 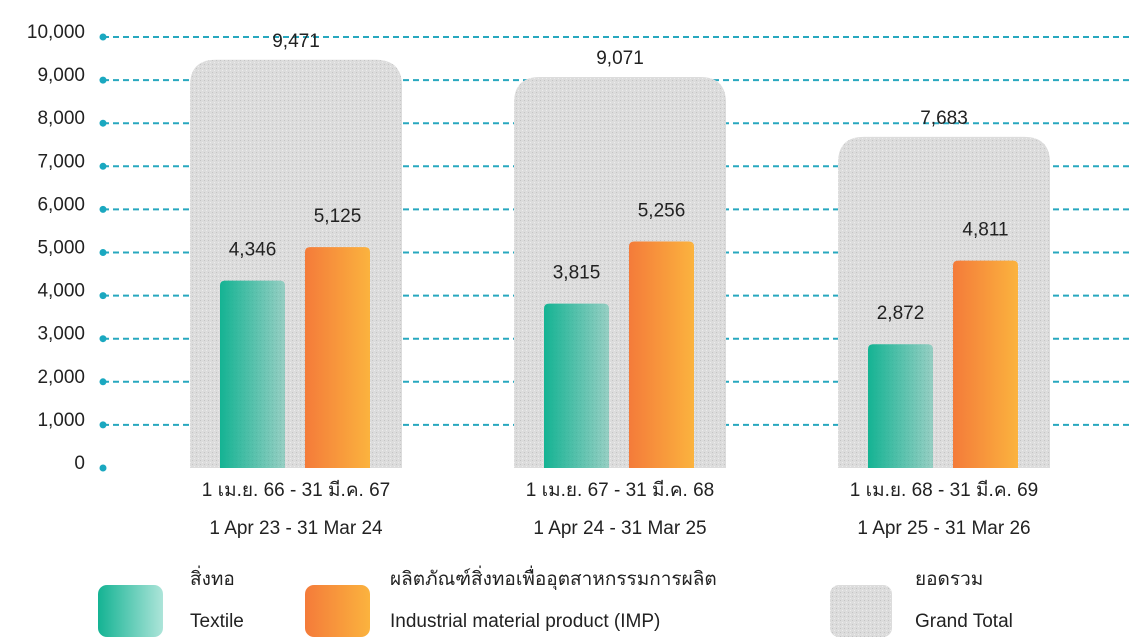 I want to click on legend-label: สิ่งทอ, so click(x=212, y=577).